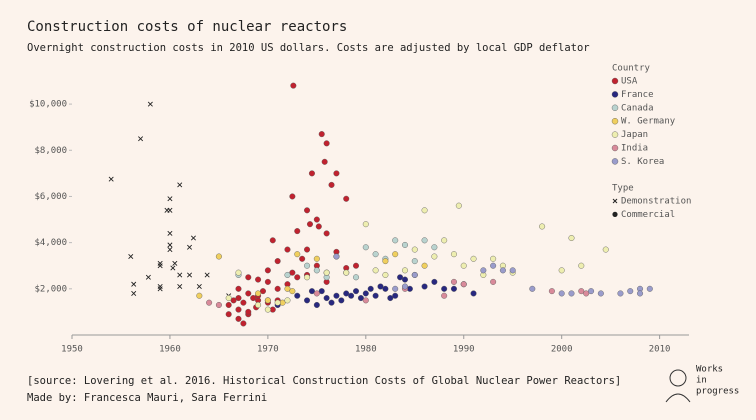 This screenshot has width=756, height=420. What do you see at coordinates (50, 243) in the screenshot?
I see `y-tick-label: $4,000` at bounding box center [50, 243].